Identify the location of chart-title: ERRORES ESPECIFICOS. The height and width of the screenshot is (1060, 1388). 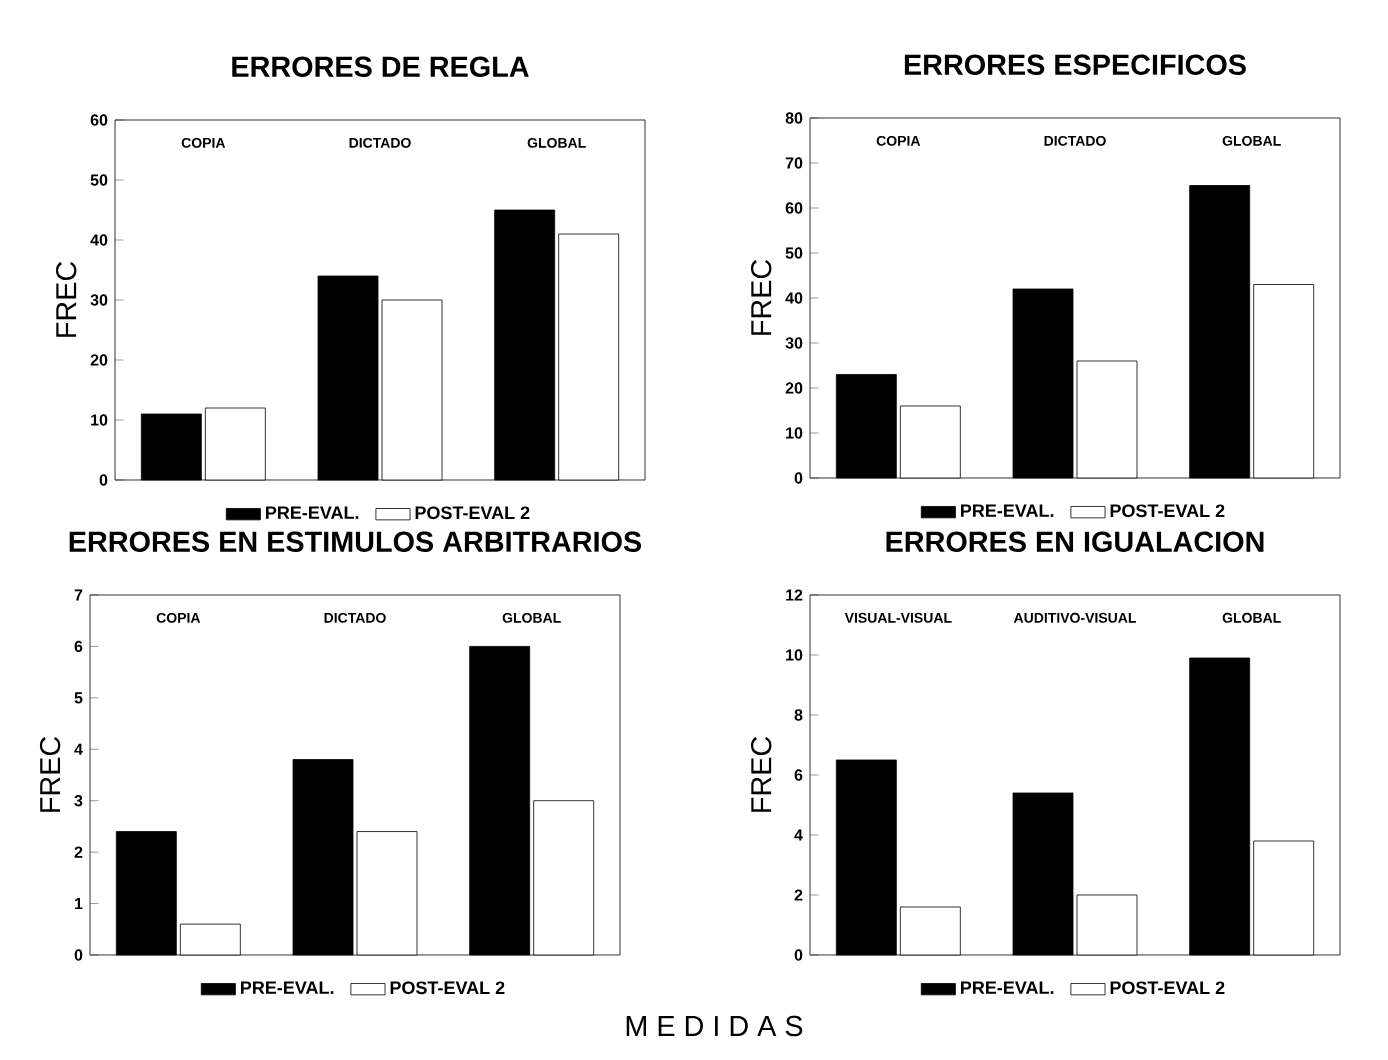
(1075, 64).